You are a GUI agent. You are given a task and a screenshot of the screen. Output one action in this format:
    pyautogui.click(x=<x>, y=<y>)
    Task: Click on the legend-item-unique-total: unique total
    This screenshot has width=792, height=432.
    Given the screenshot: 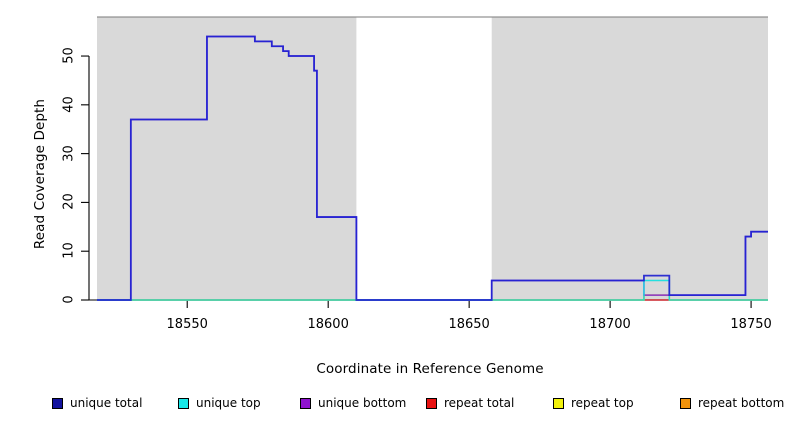 What is the action you would take?
    pyautogui.click(x=97, y=403)
    